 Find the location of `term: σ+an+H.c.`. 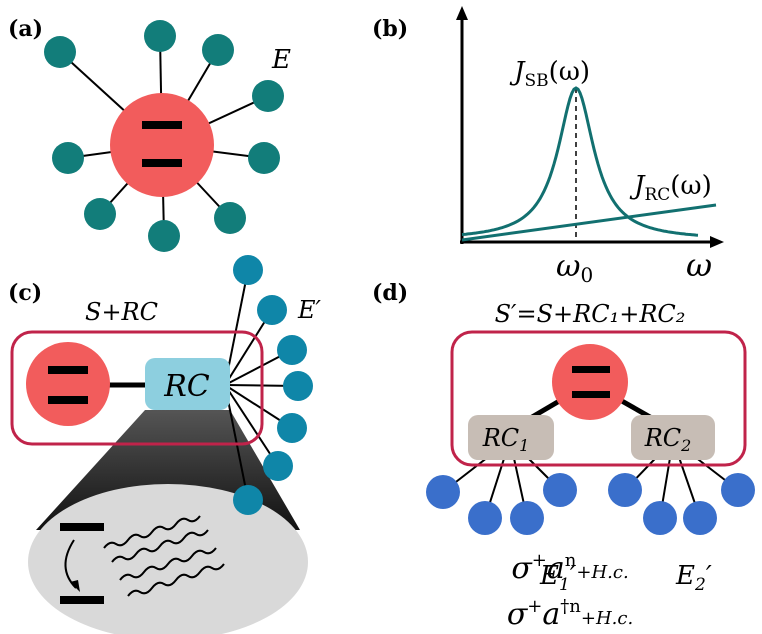

term: σ+an+H.c. is located at coordinates (569, 568).